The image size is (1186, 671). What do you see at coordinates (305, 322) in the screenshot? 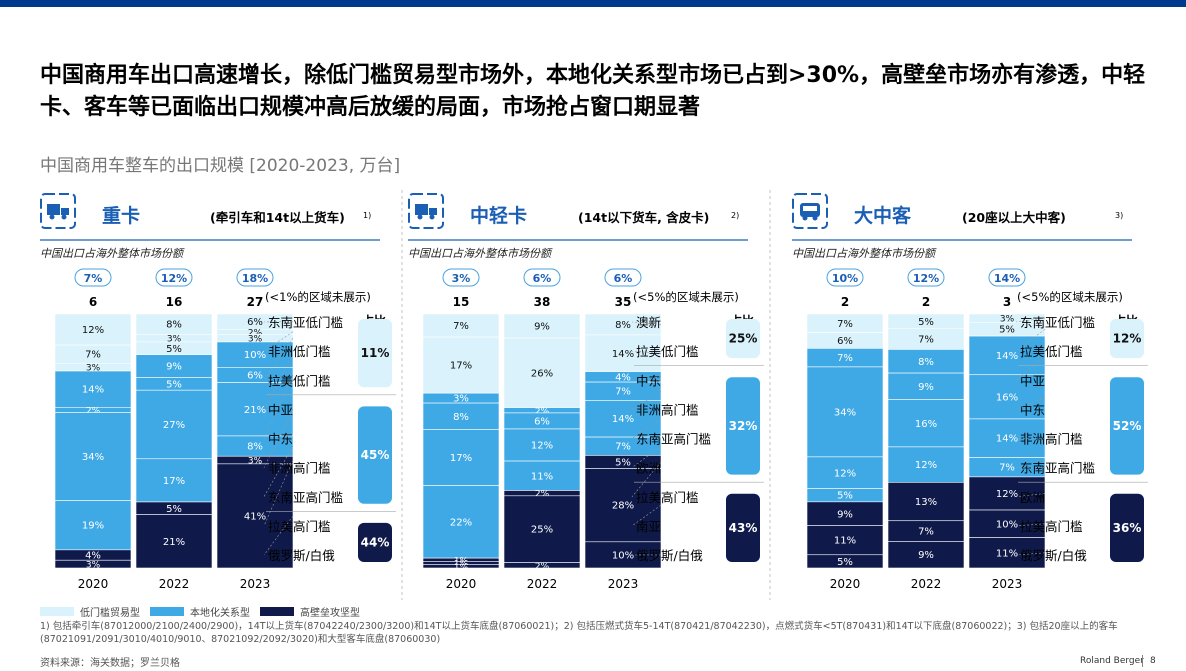
I see `region-label: 东南亚低门槛` at bounding box center [305, 322].